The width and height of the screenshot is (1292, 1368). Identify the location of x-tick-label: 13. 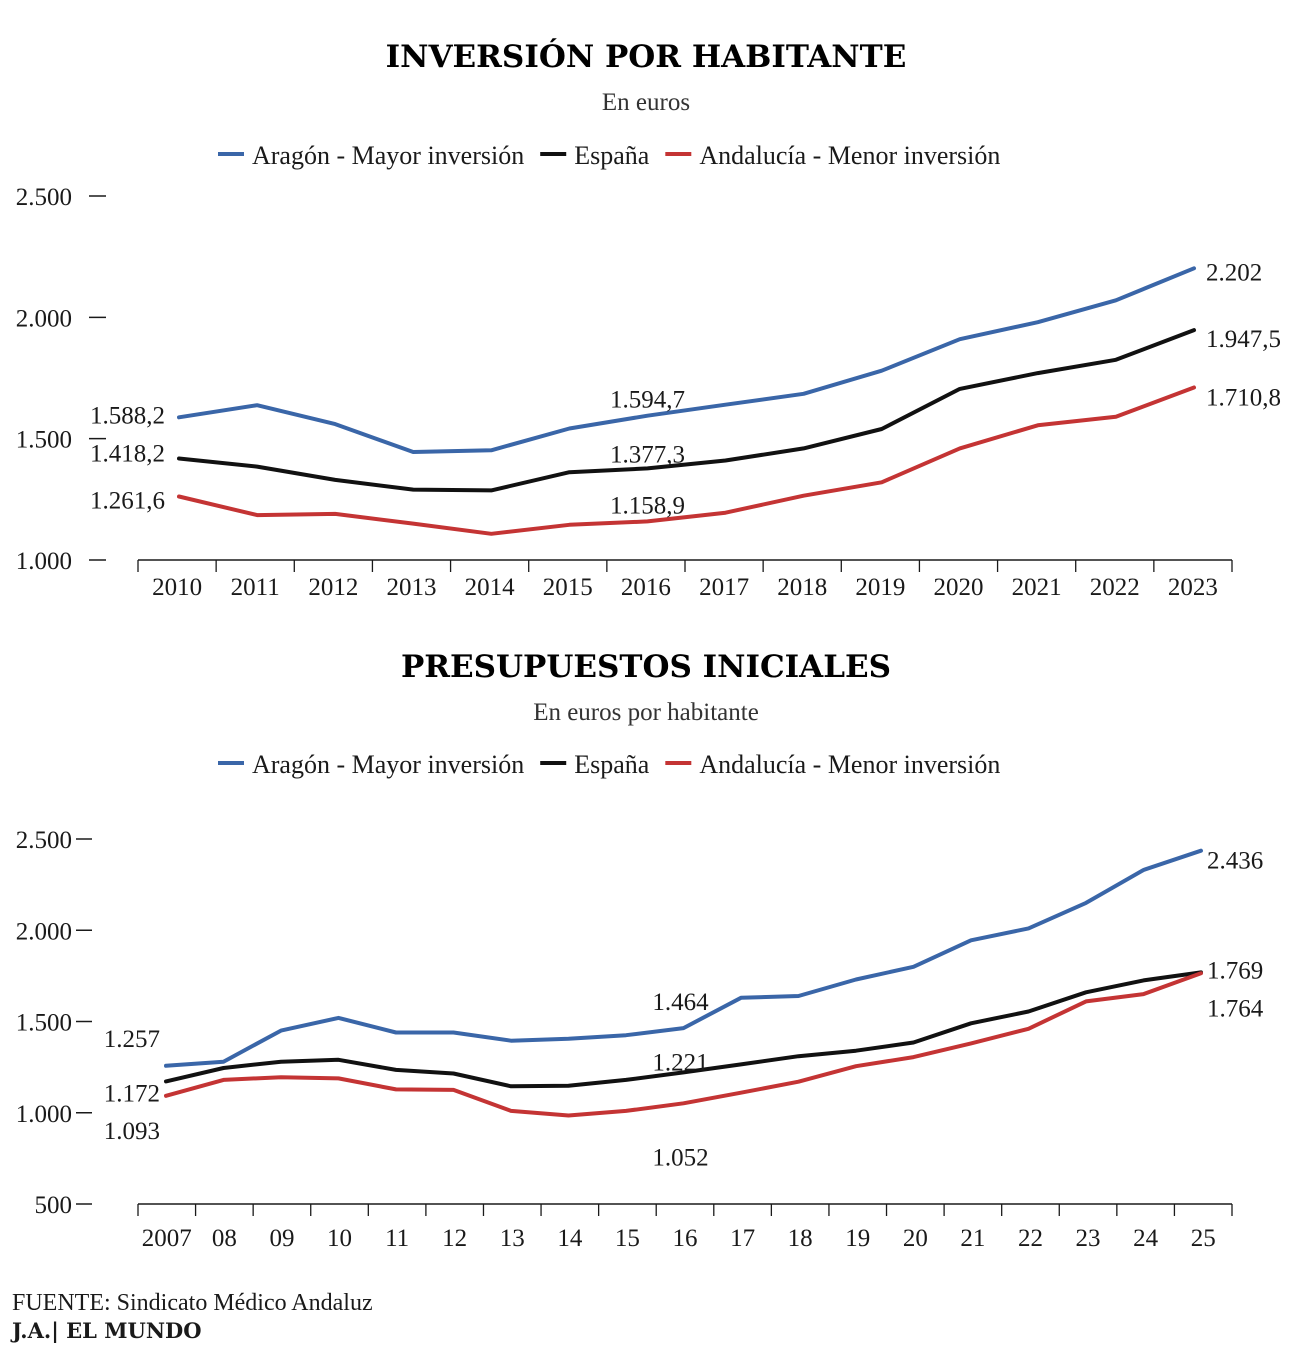
(512, 1238).